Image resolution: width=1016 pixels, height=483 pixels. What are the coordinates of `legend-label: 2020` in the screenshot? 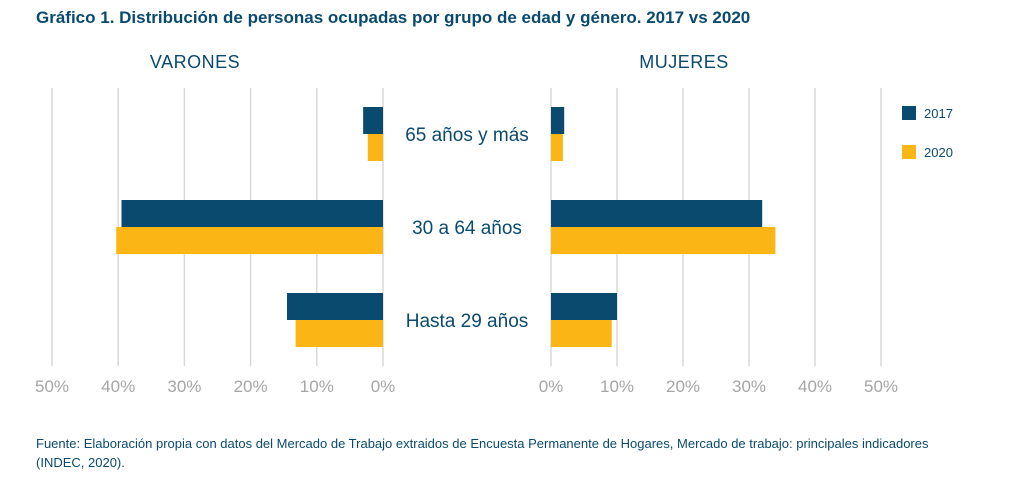 It's located at (938, 152).